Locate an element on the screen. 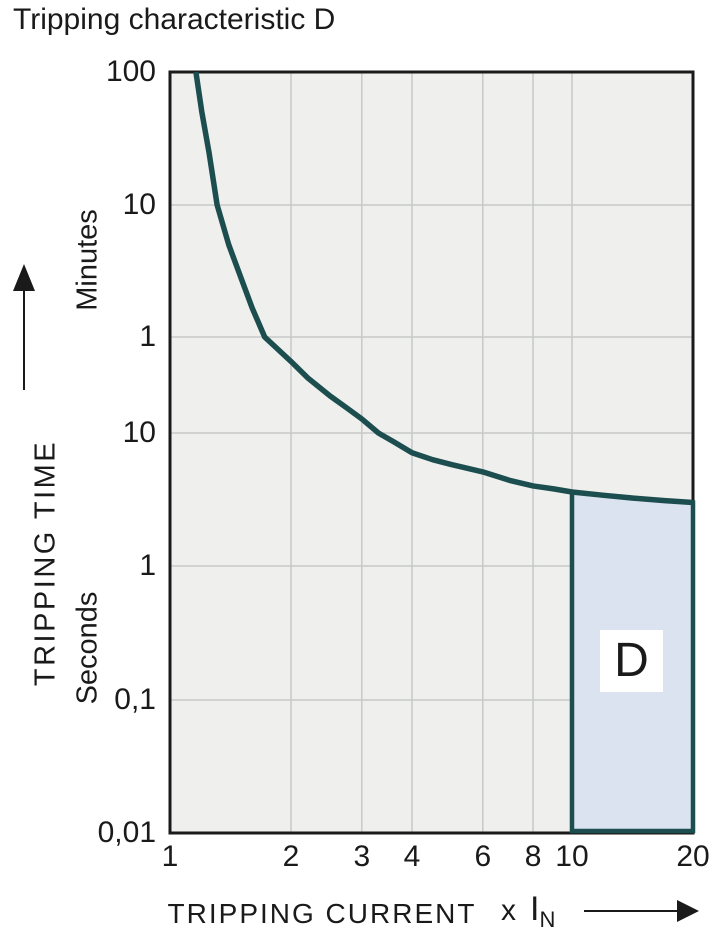  region-d-label: D is located at coordinates (631, 661).